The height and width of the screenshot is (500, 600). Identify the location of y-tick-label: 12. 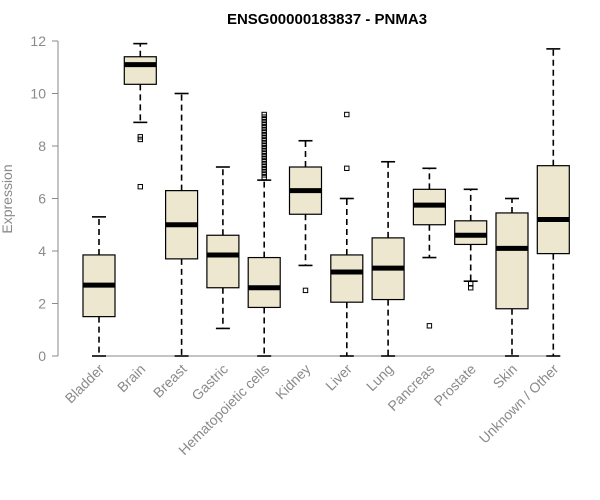
(38, 41).